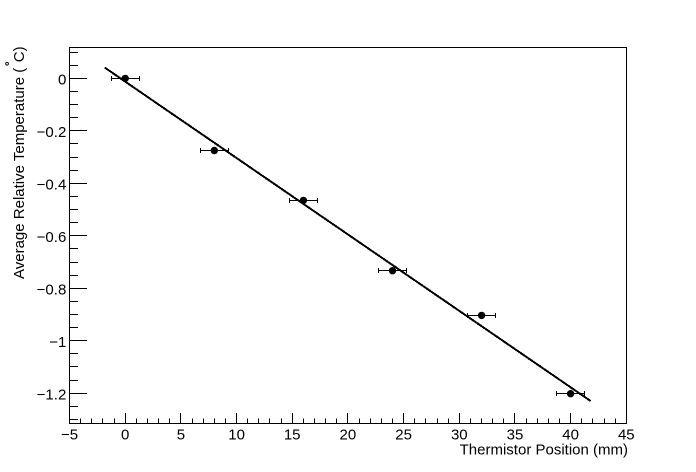 The height and width of the screenshot is (472, 696). What do you see at coordinates (181, 435) in the screenshot?
I see `svg-text: 5` at bounding box center [181, 435].